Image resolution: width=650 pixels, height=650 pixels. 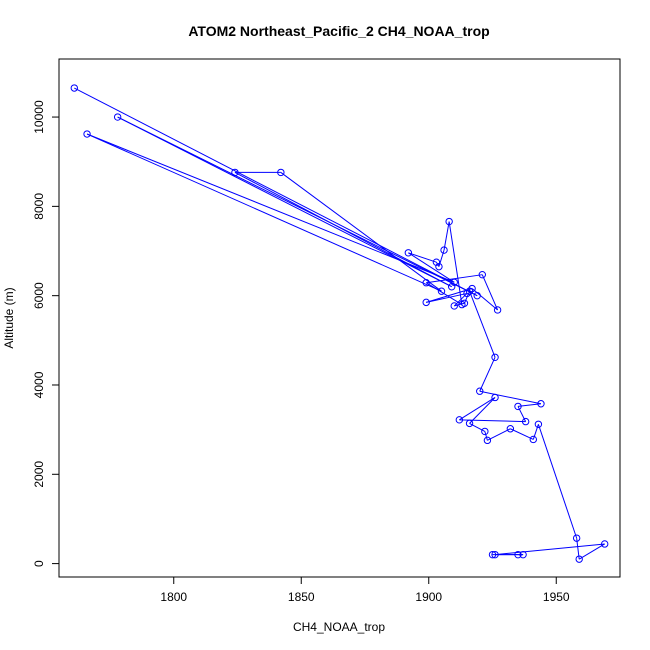 I want to click on x-tick-label: 1900, so click(x=428, y=597).